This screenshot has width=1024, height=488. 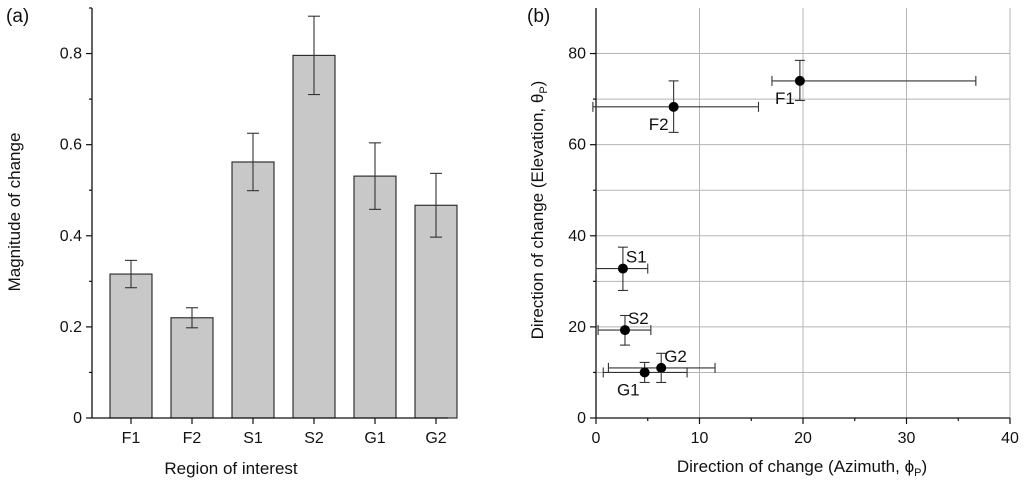 What do you see at coordinates (374, 438) in the screenshot?
I see `panel-a-x-tick-label: G1` at bounding box center [374, 438].